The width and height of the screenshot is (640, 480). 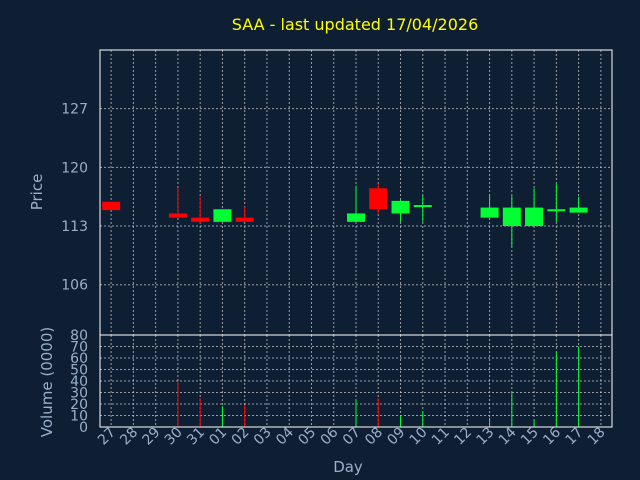 I want to click on volume-tick-label: 30, so click(x=79, y=394).